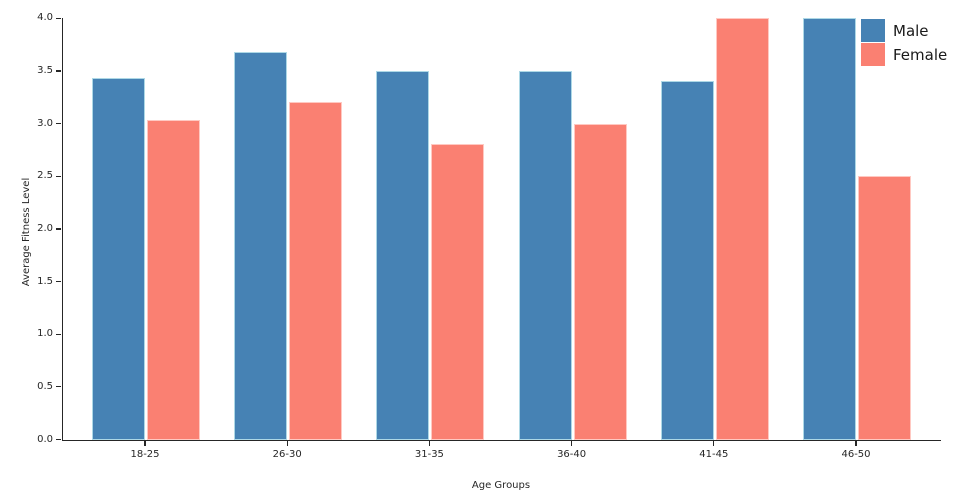  What do you see at coordinates (145, 454) in the screenshot?
I see `x-tick-label: 18-25` at bounding box center [145, 454].